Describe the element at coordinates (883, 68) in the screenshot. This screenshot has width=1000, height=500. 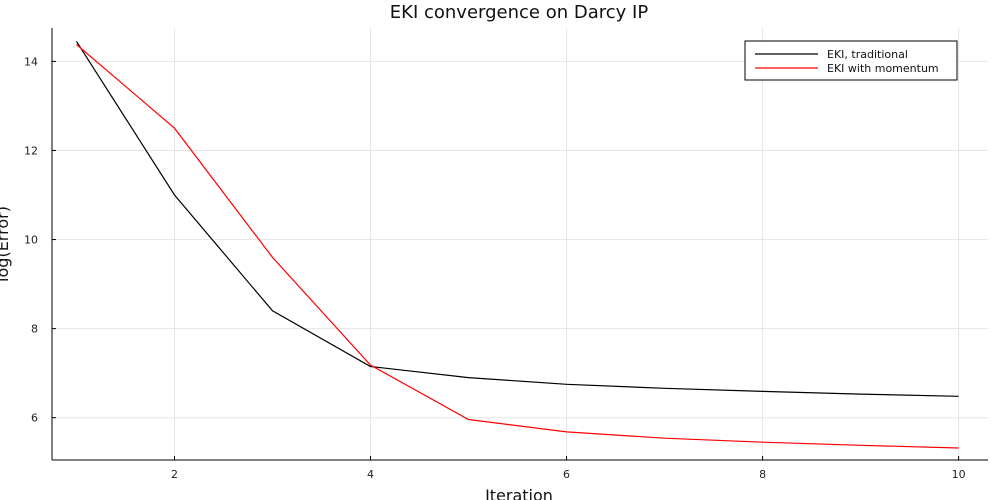
I see `legend-label: EKI with momentum` at that location.